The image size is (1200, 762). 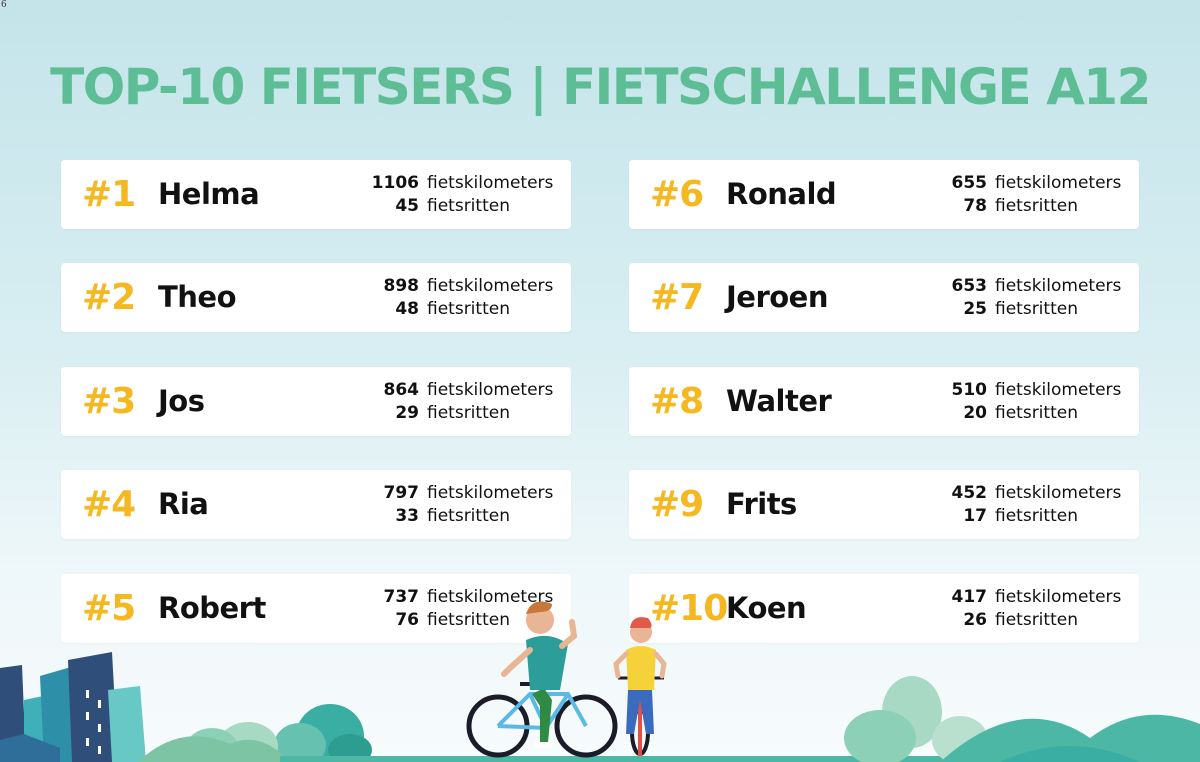 What do you see at coordinates (969, 390) in the screenshot?
I see `km-value: 510` at bounding box center [969, 390].